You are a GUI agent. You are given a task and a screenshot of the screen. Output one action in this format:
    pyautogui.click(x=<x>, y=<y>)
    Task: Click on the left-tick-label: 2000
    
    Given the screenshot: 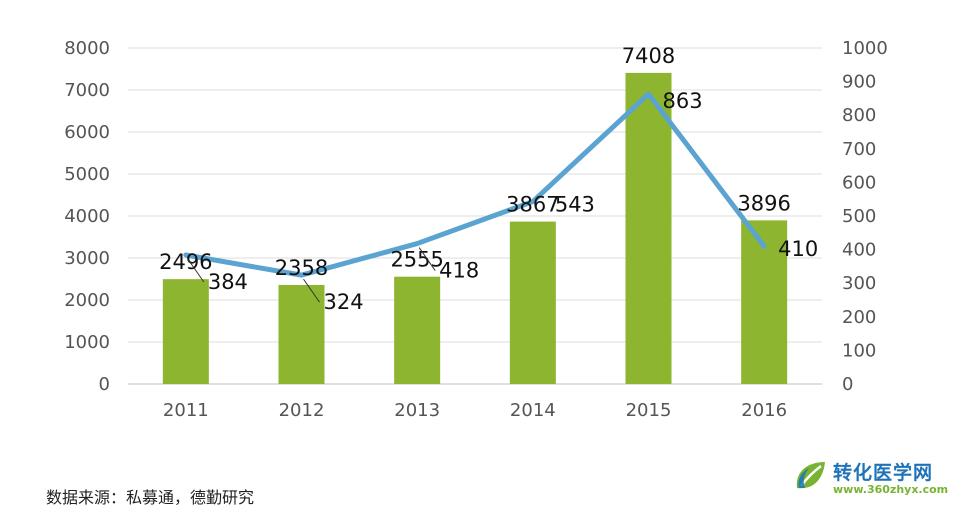 What is the action you would take?
    pyautogui.click(x=87, y=300)
    